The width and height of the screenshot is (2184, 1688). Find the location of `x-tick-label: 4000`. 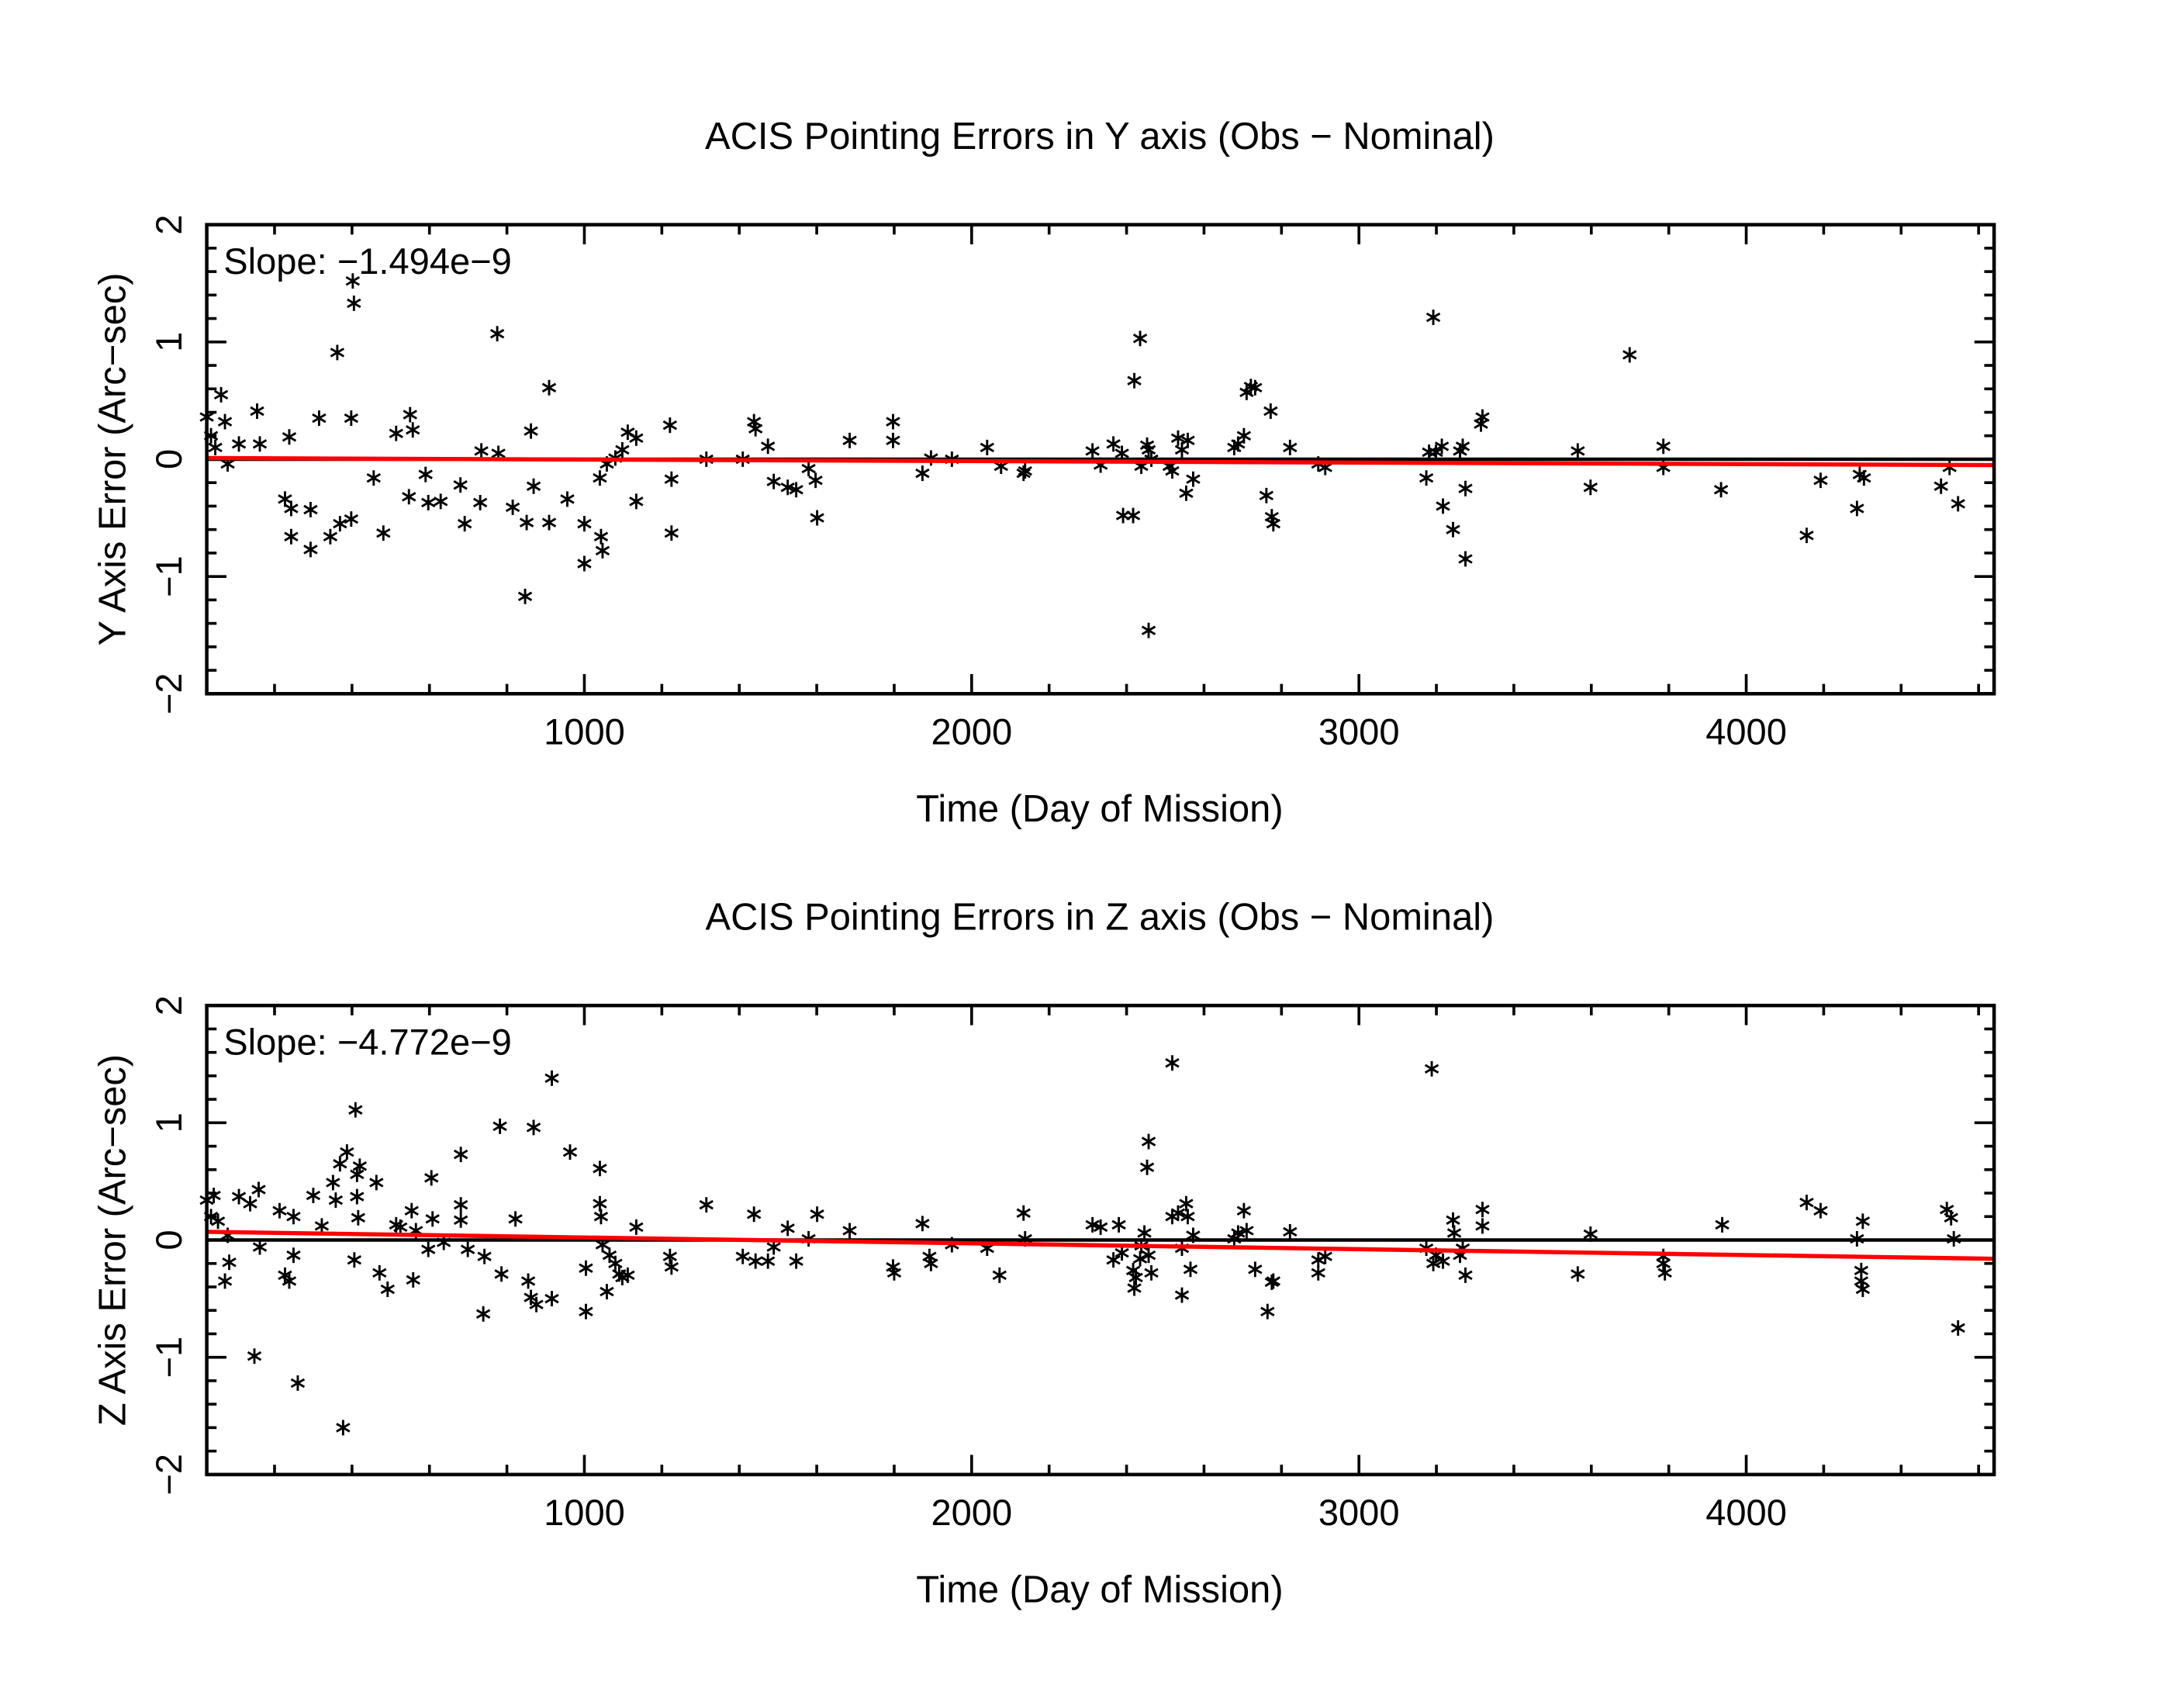

x-tick-label: 4000 is located at coordinates (1746, 731).